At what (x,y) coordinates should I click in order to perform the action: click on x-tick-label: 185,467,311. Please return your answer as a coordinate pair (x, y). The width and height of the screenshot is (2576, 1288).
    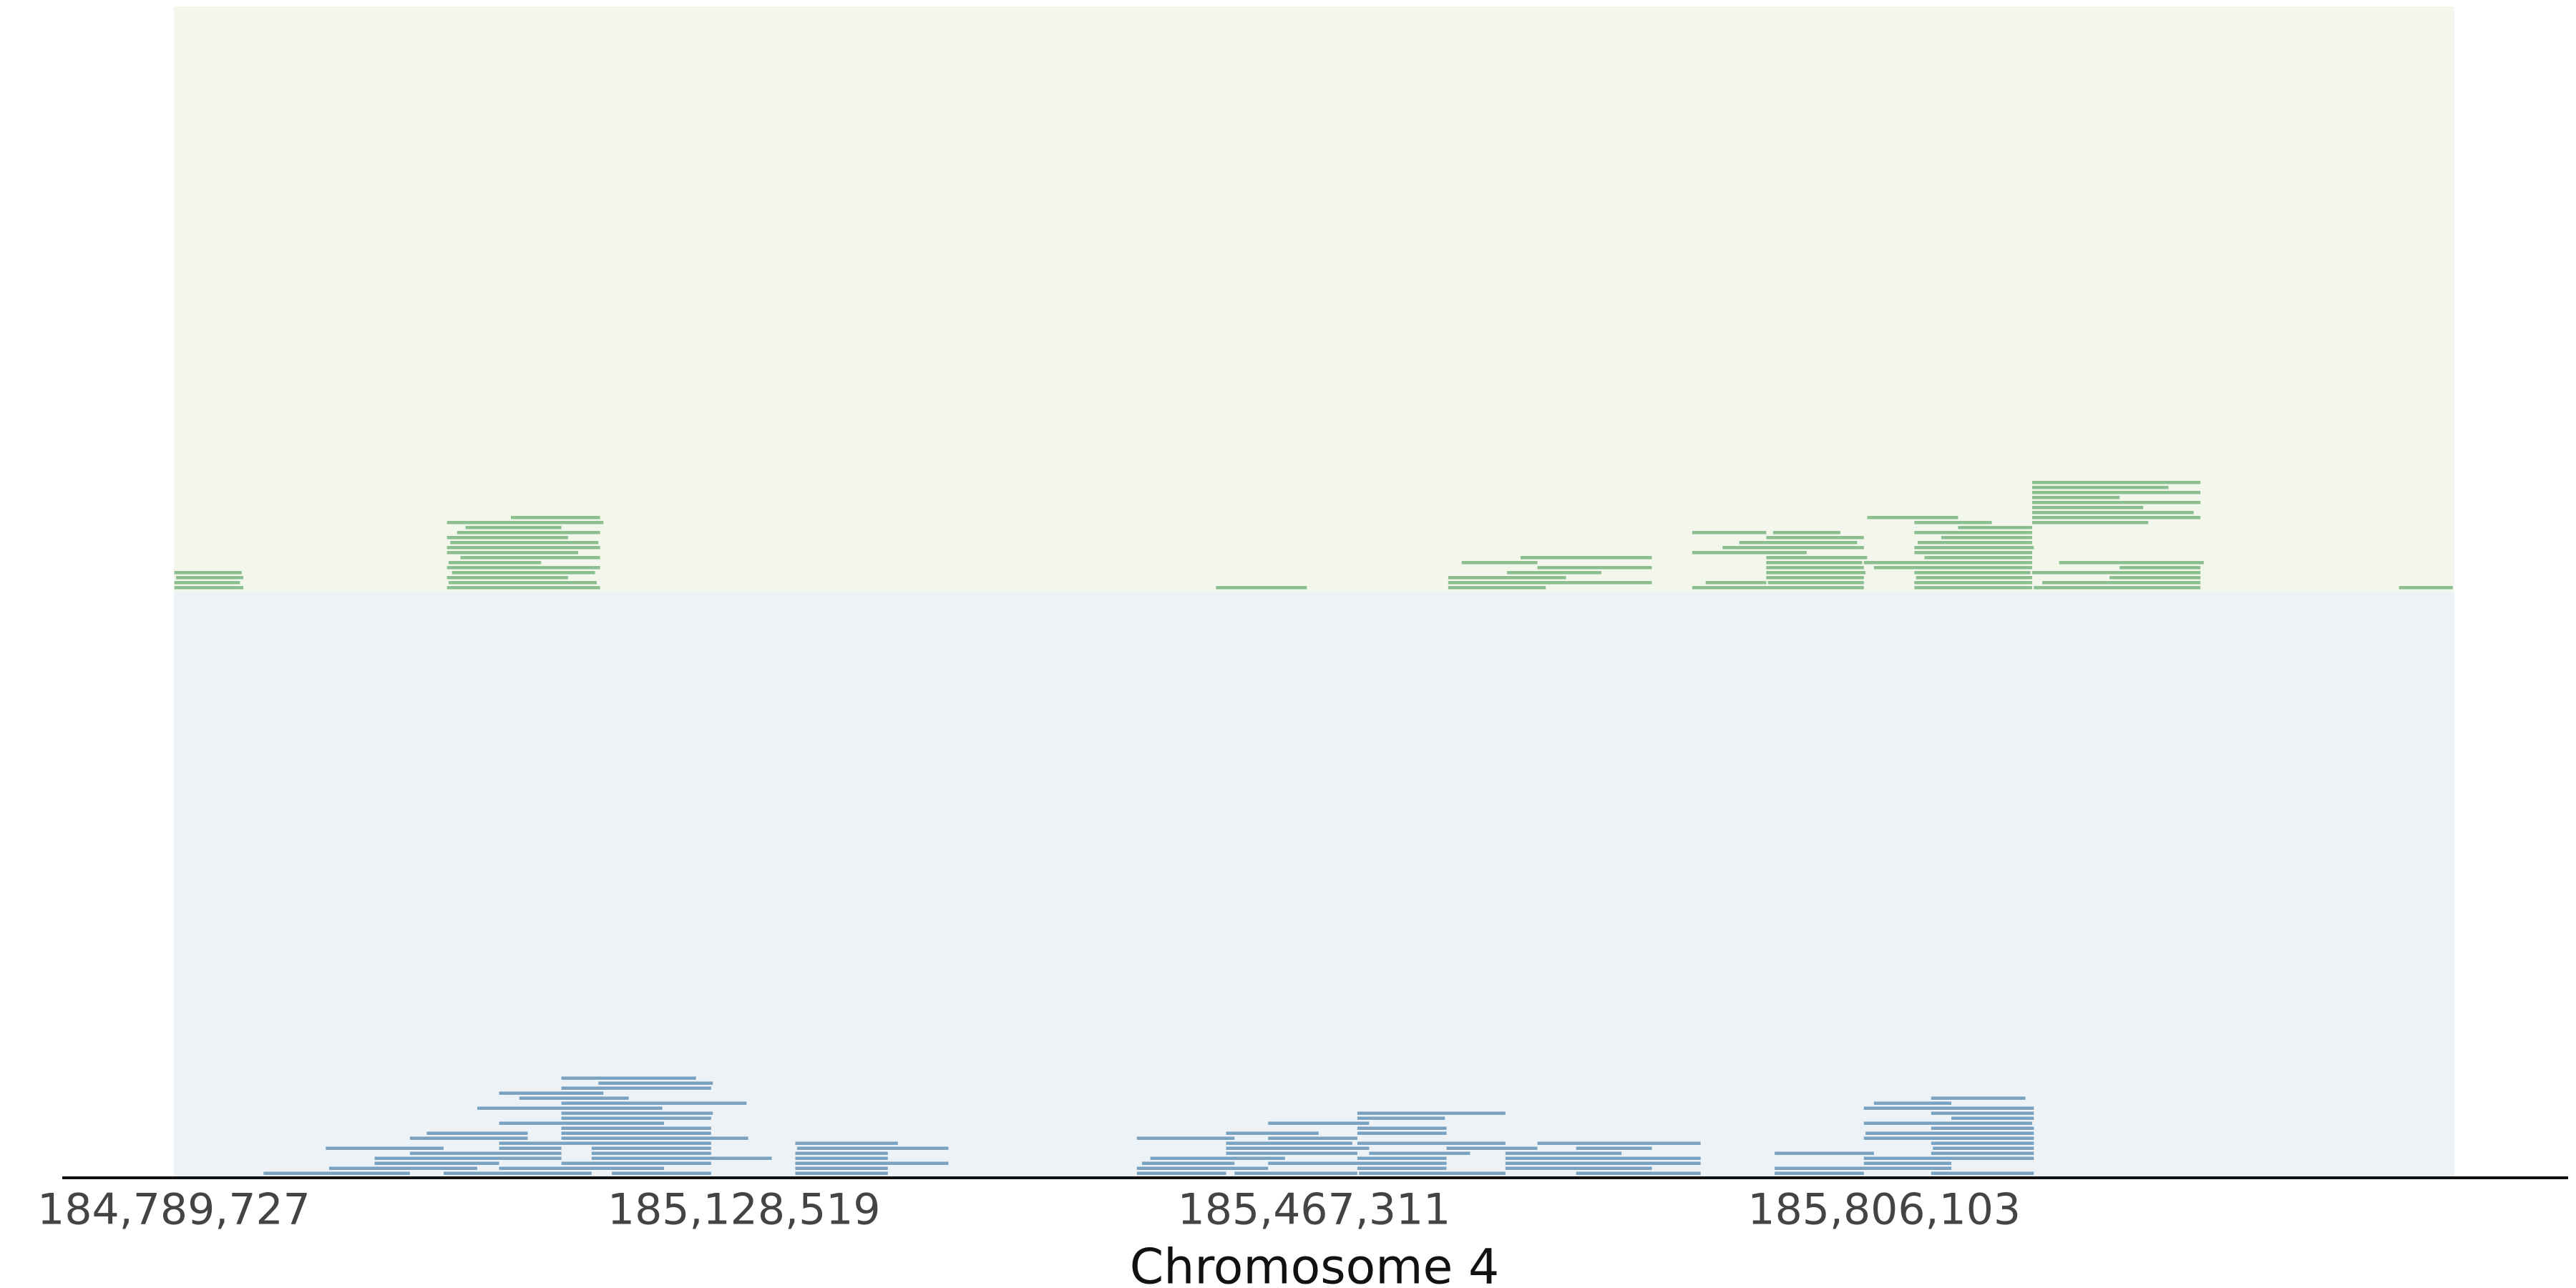
    Looking at the image, I should click on (1314, 1210).